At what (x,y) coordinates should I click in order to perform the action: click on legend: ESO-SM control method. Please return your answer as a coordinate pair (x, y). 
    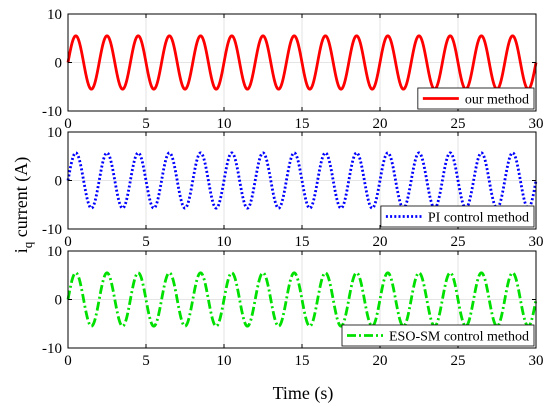
    Looking at the image, I should click on (438, 335).